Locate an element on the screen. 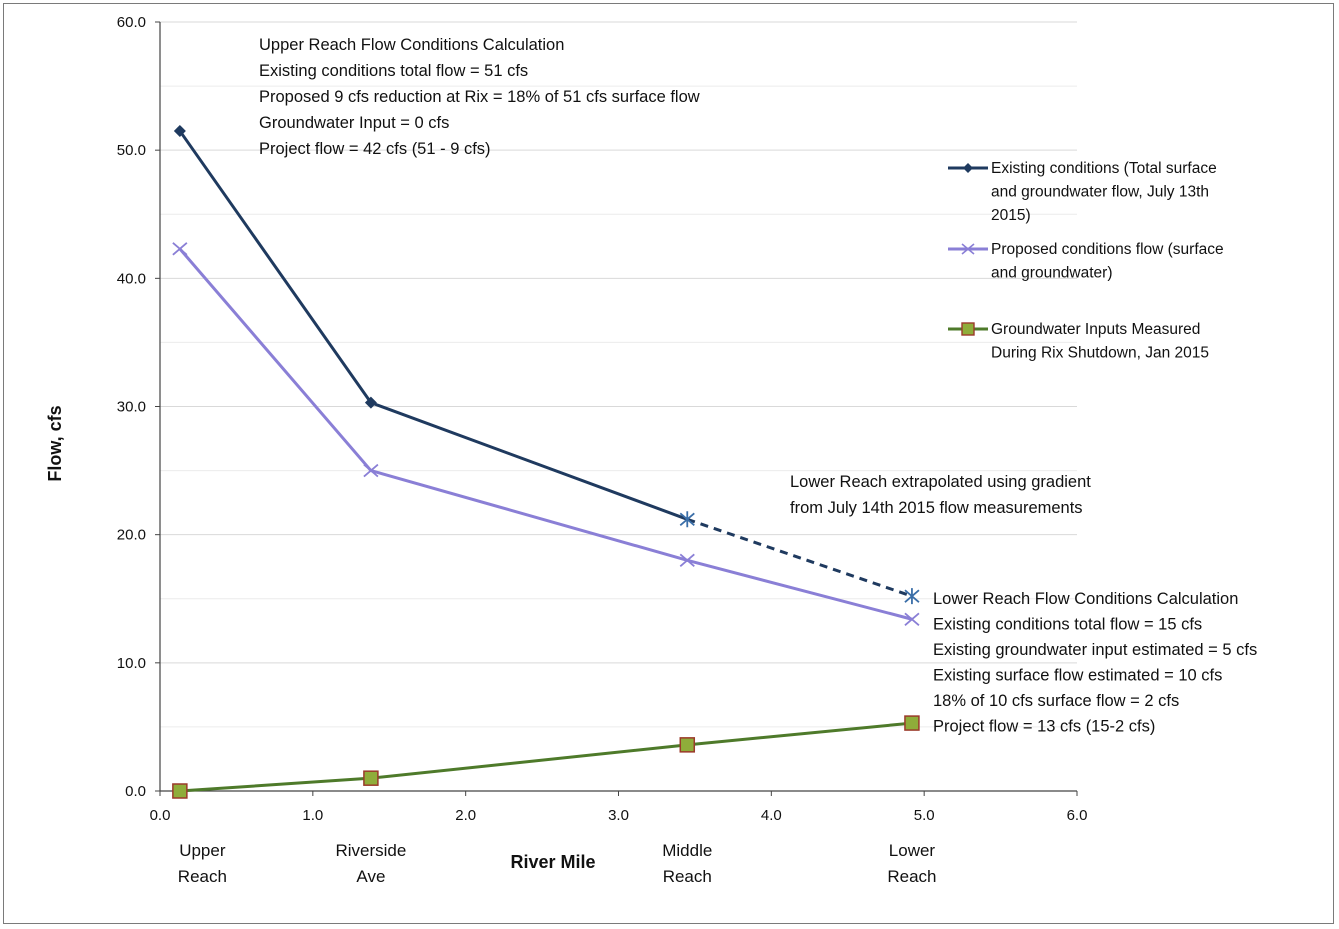 Image resolution: width=1339 pixels, height=929 pixels. y-tick-label: 0.0 is located at coordinates (135, 791).